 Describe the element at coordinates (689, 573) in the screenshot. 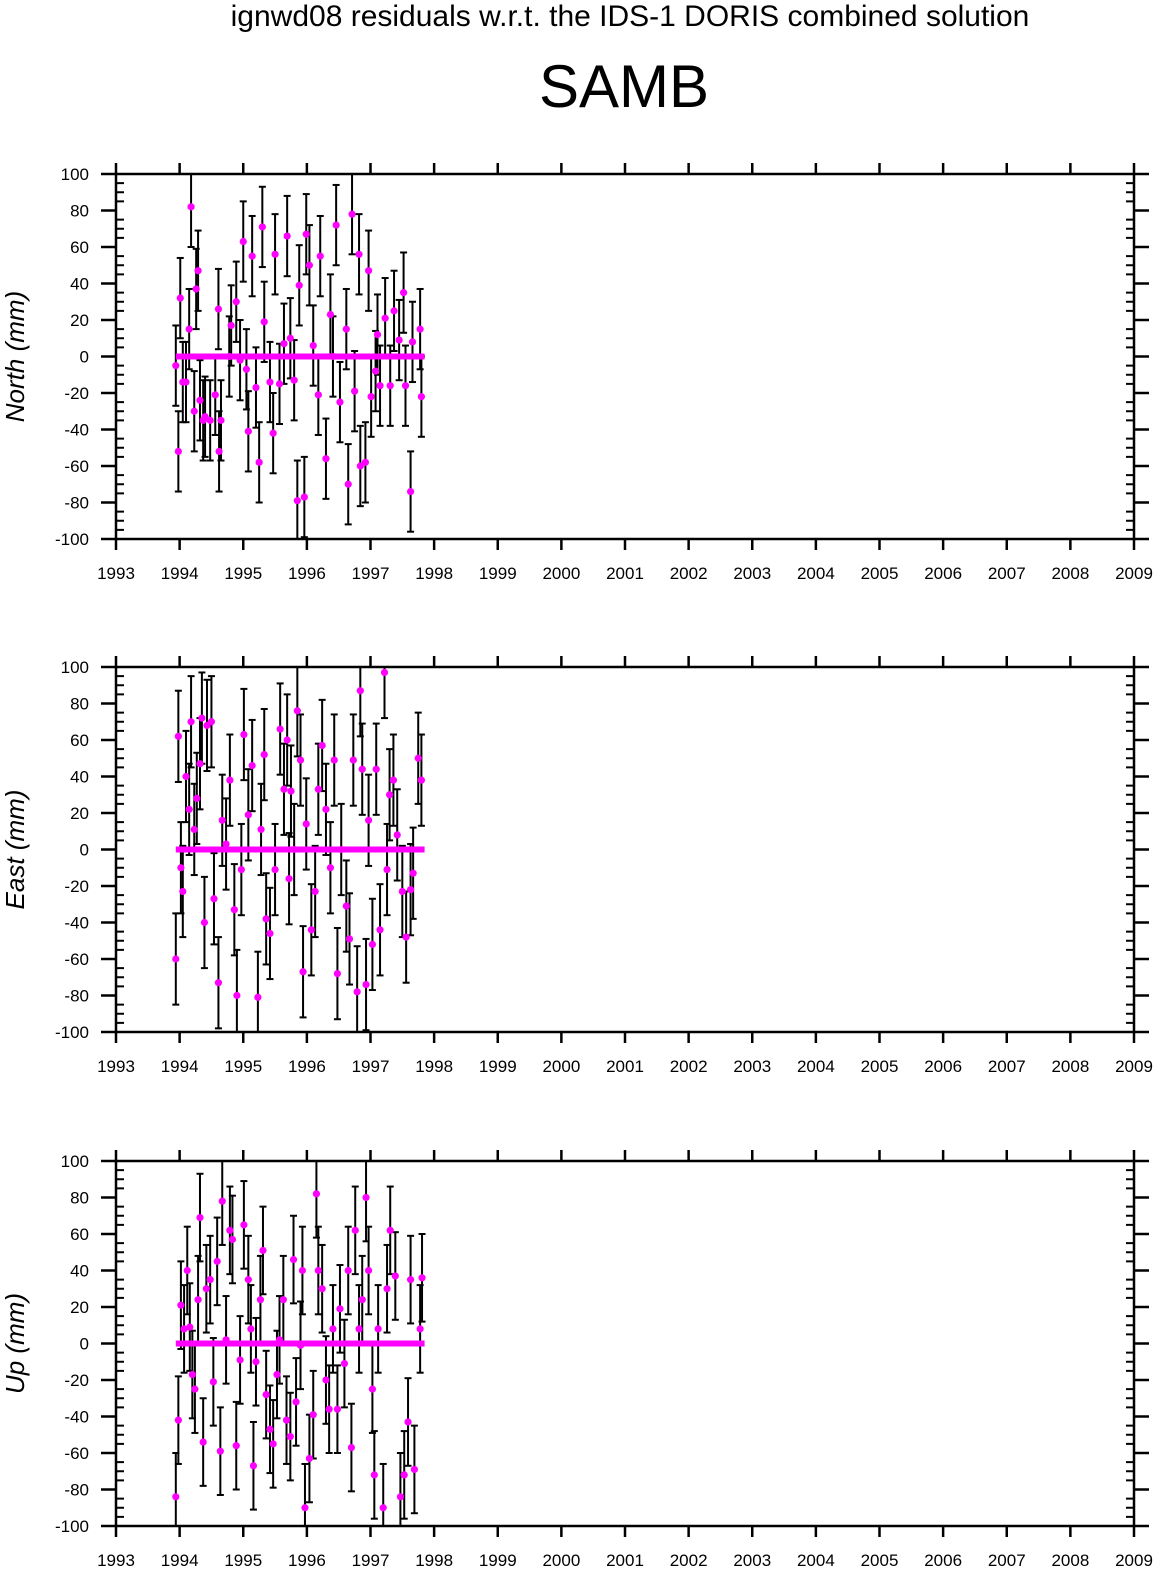

I see `x-tick-label: 2002` at that location.